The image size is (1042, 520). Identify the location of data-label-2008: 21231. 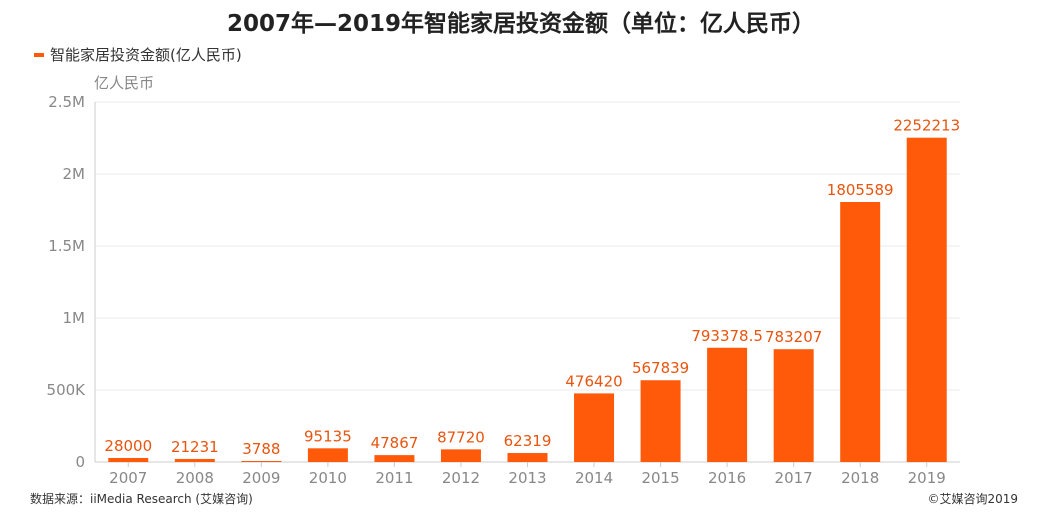
(195, 447).